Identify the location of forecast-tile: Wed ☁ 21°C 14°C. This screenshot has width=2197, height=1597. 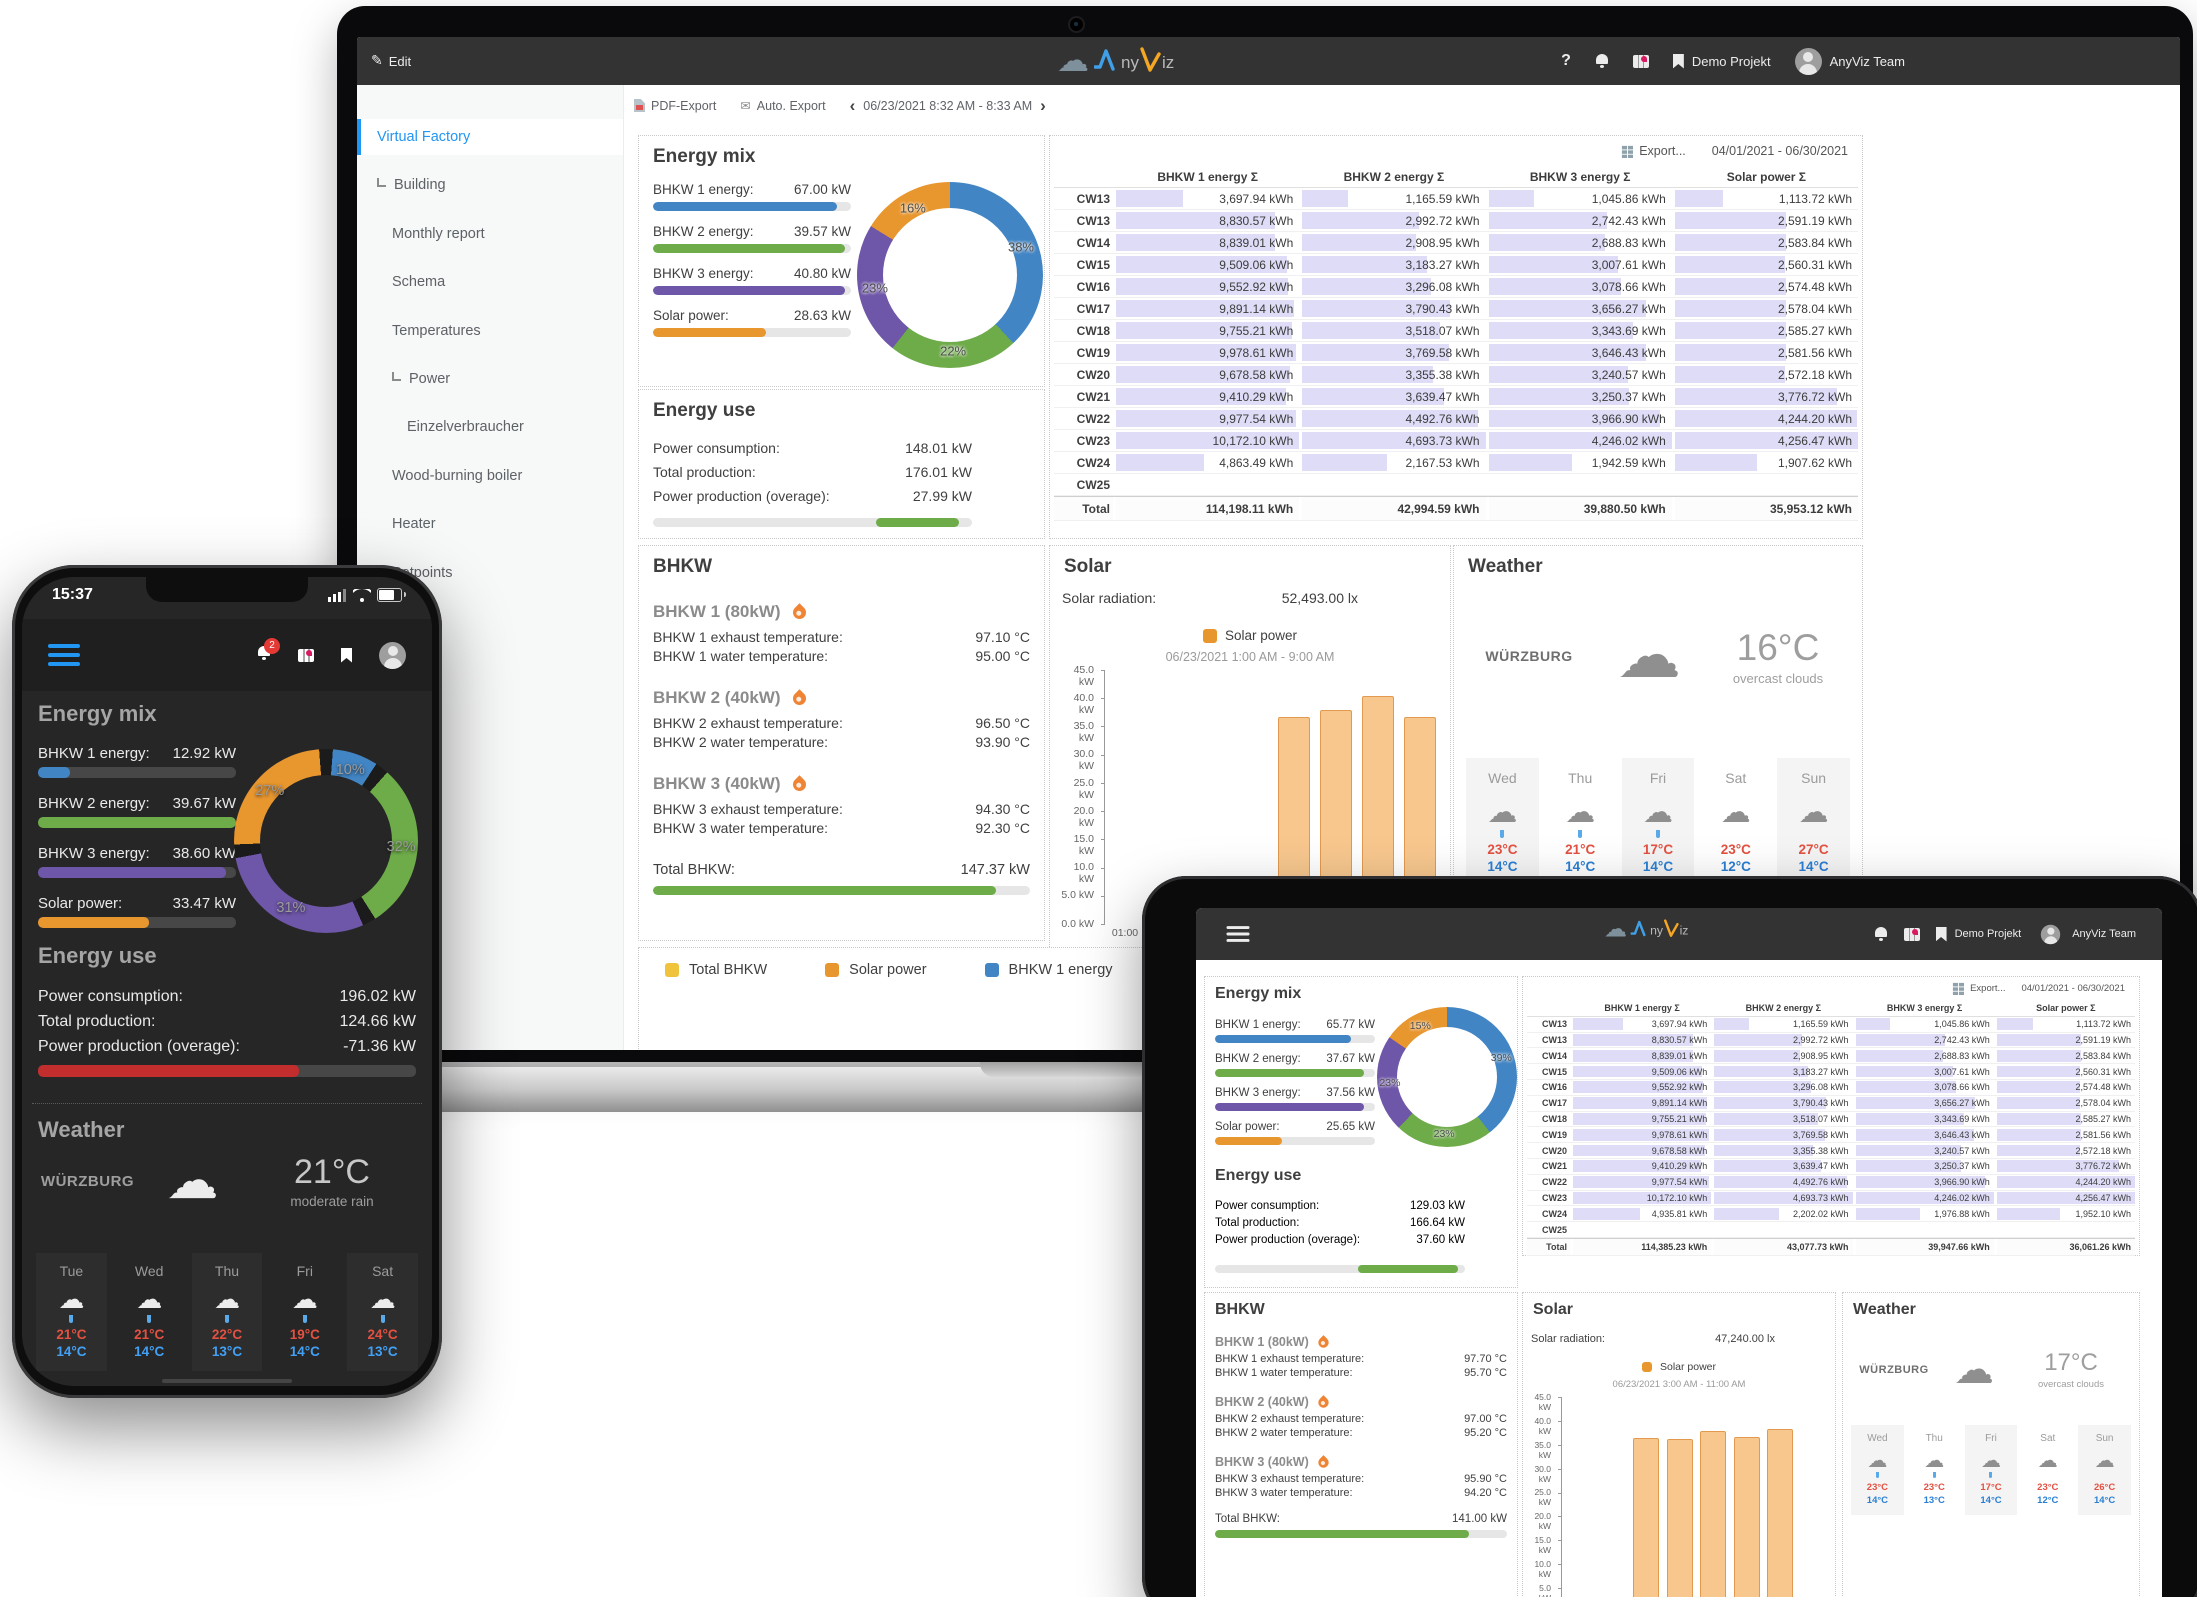
(149, 1312).